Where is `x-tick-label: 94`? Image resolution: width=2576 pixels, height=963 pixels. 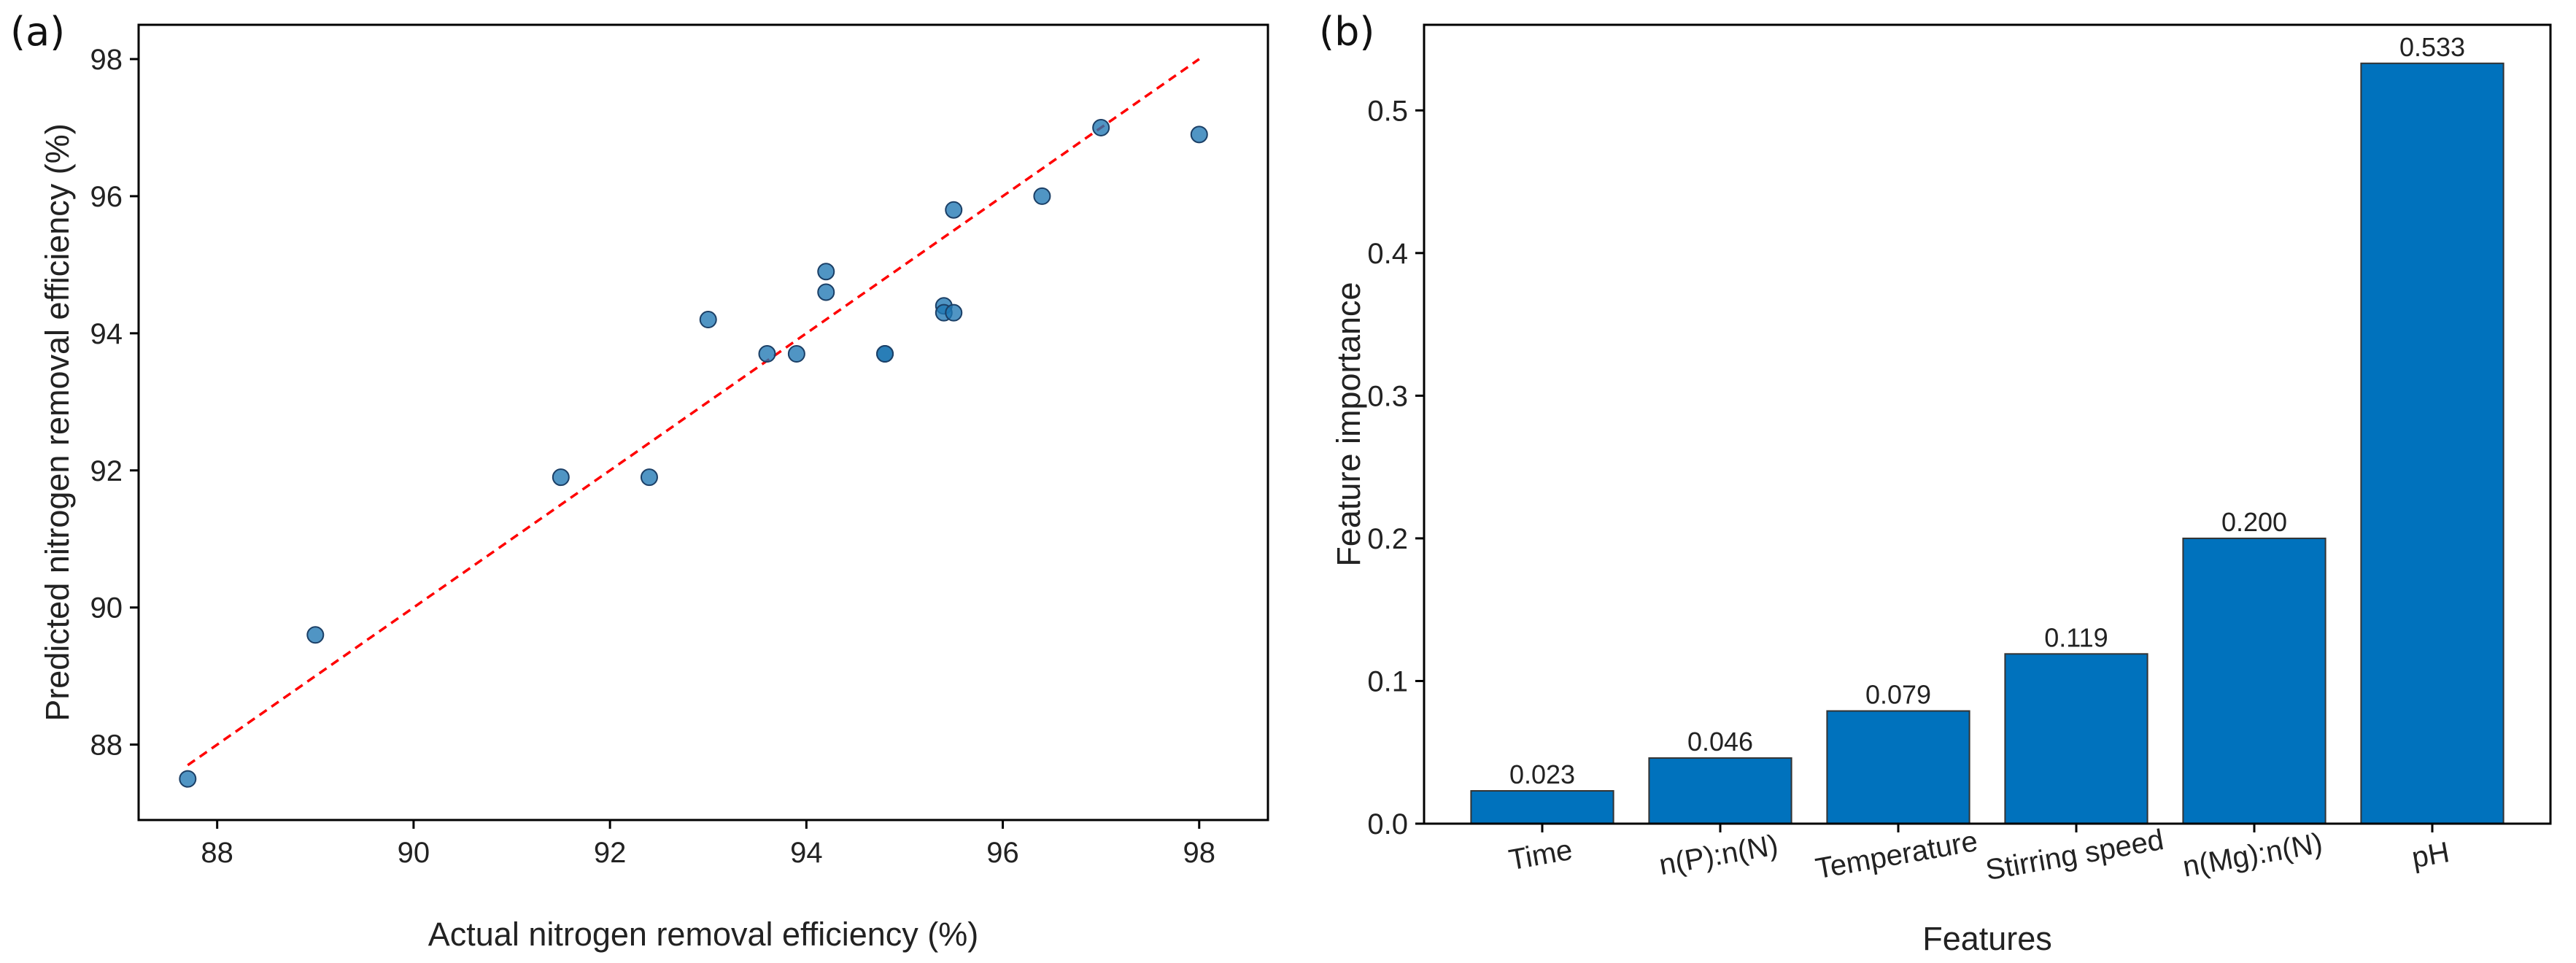 x-tick-label: 94 is located at coordinates (806, 853).